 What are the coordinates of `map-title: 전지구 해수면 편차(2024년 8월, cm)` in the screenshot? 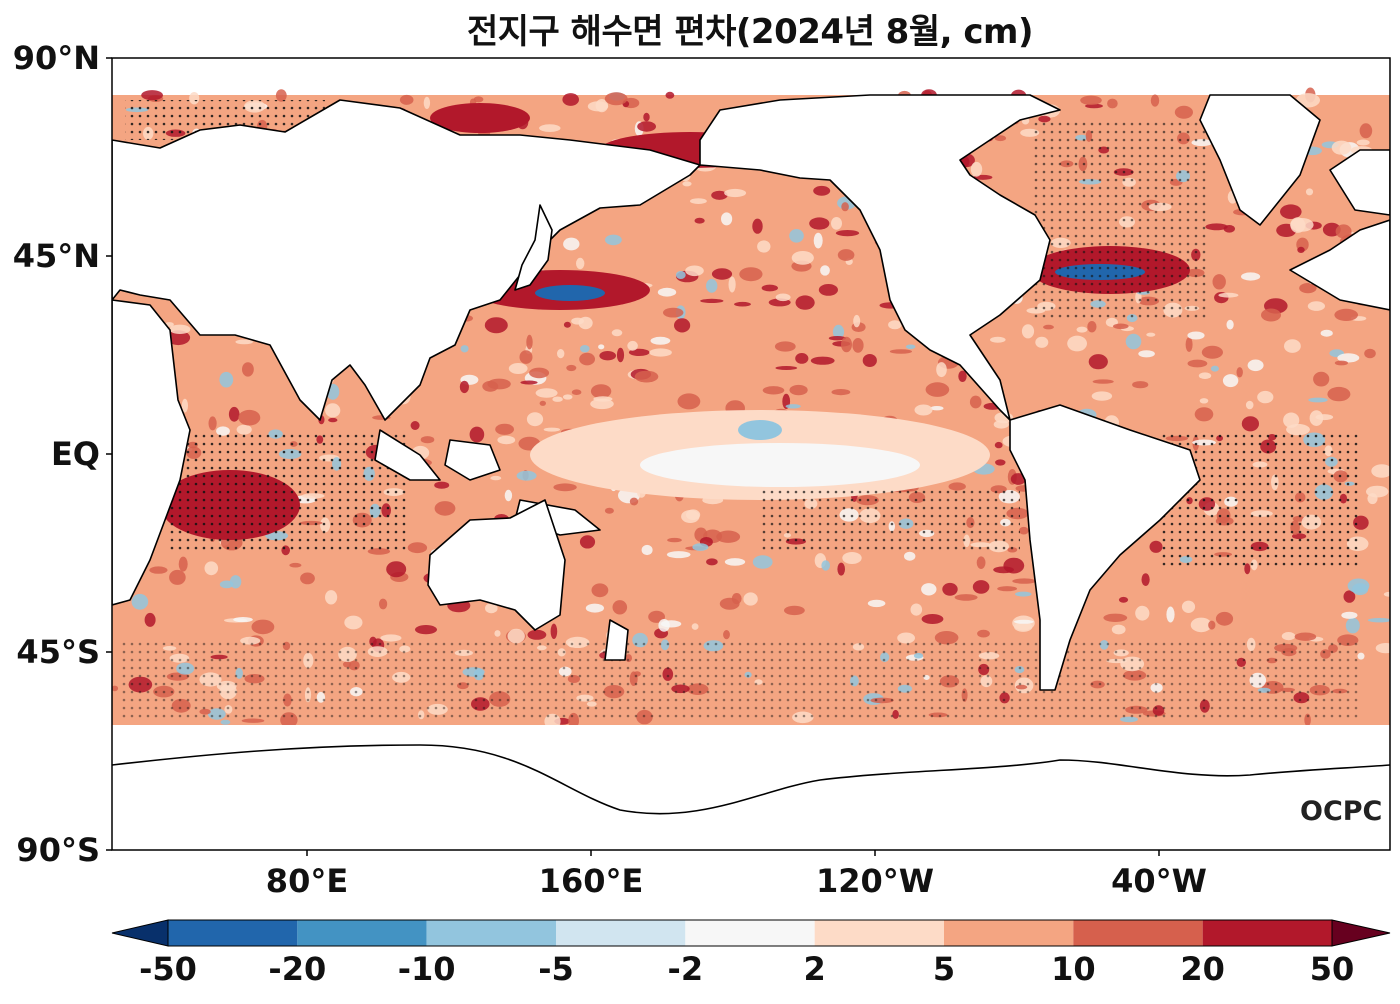 It's located at (750, 32).